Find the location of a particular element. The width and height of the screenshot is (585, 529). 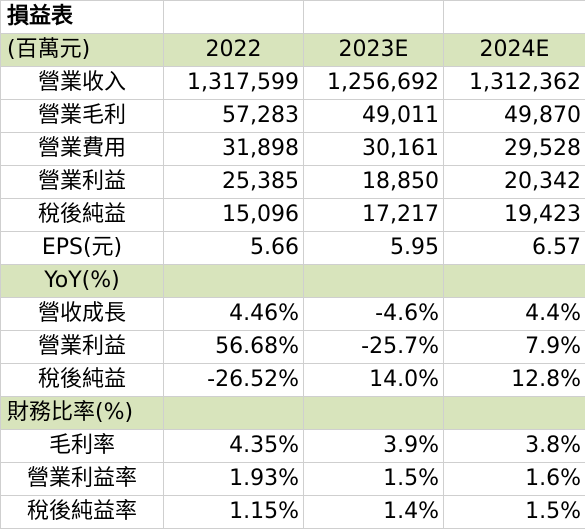

value-cell: 4.35% is located at coordinates (233, 446).